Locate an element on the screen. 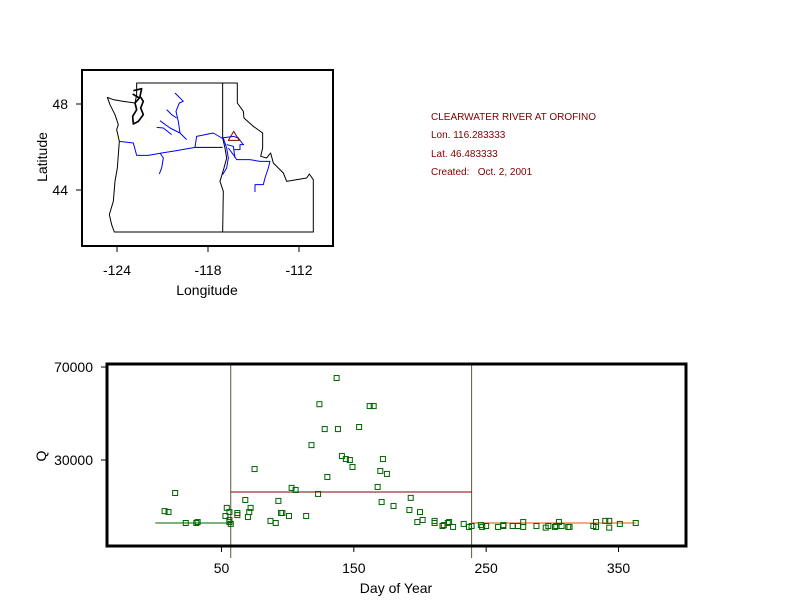 The width and height of the screenshot is (792, 611). columbia-river is located at coordinates (181, 144).